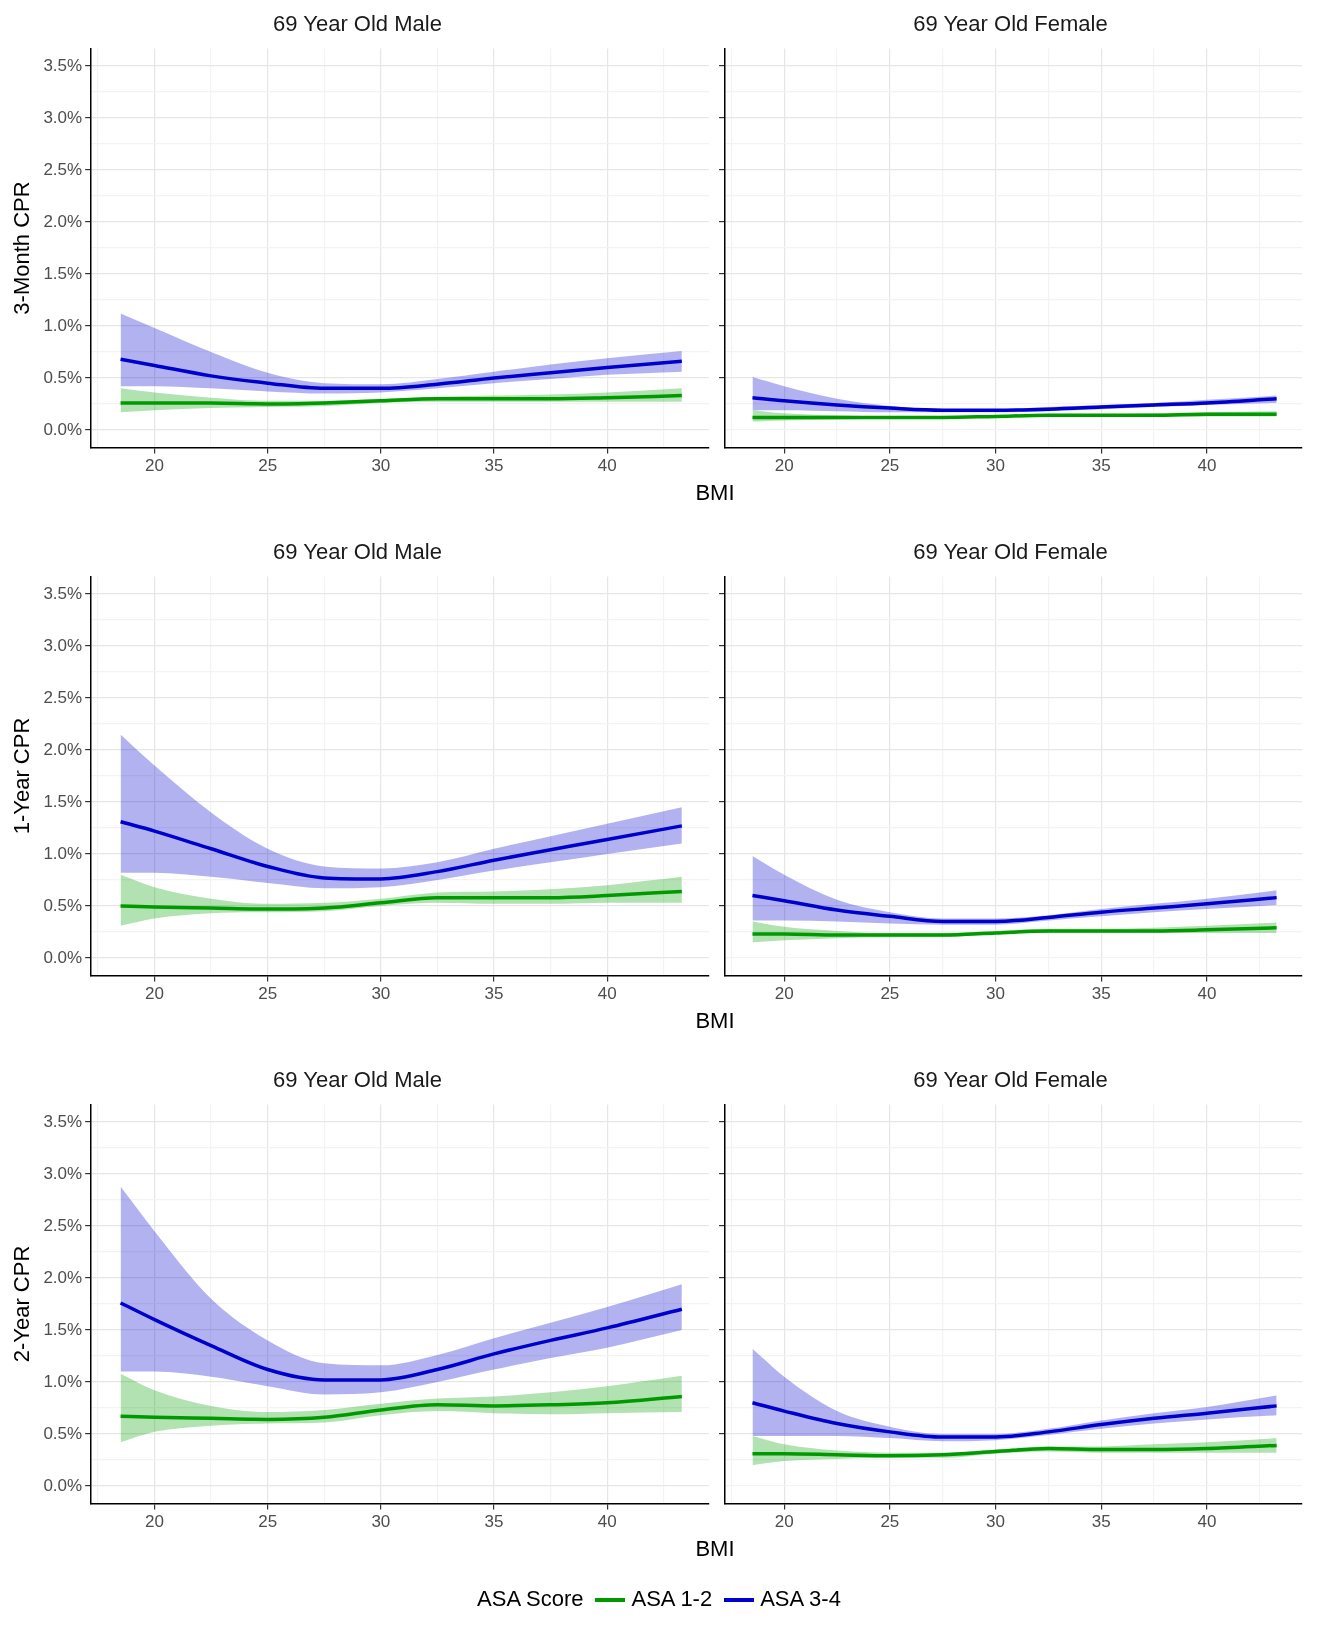 The width and height of the screenshot is (1318, 1648). What do you see at coordinates (530, 1599) in the screenshot?
I see `legend-title: ASA Score` at bounding box center [530, 1599].